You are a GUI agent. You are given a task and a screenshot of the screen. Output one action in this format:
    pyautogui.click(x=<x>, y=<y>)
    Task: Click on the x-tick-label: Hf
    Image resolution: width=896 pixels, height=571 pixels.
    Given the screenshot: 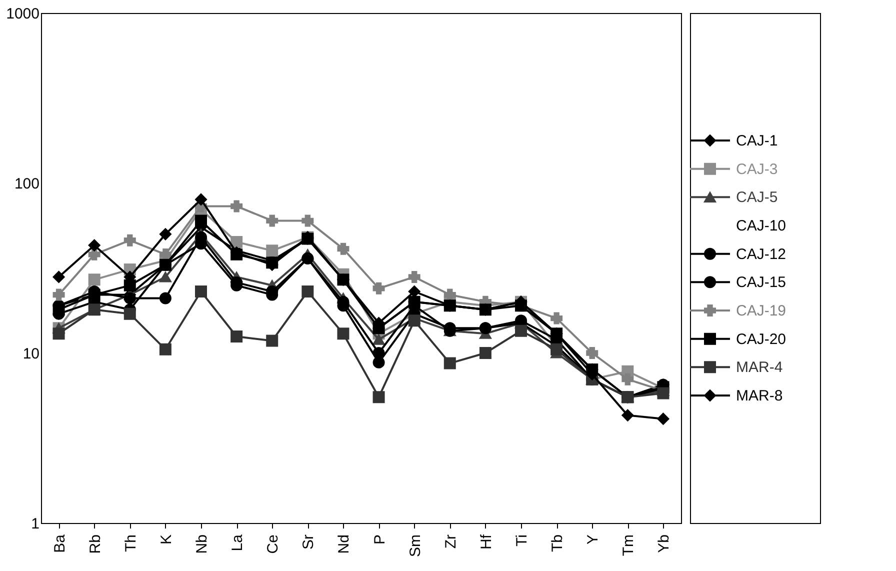 What is the action you would take?
    pyautogui.click(x=486, y=542)
    